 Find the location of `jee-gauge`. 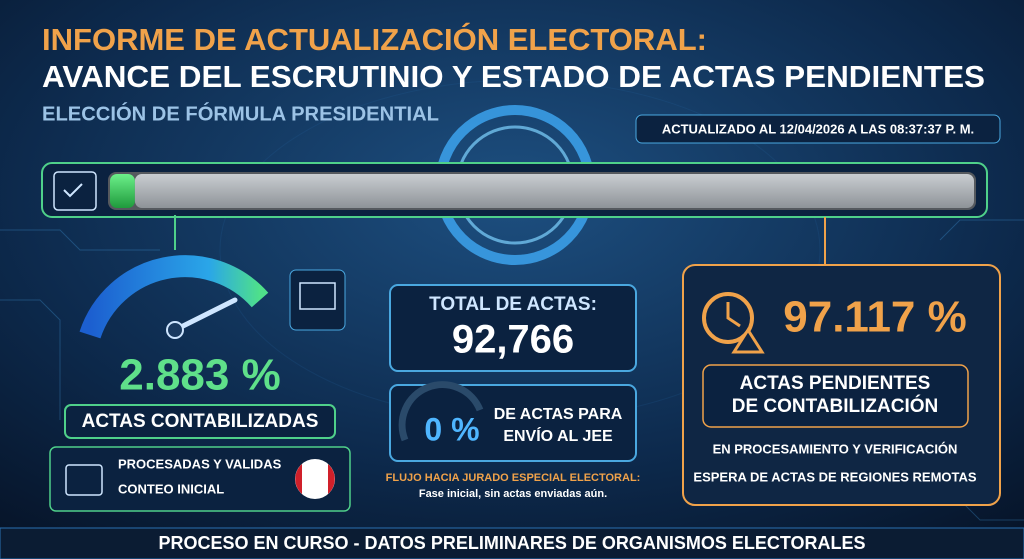

jee-gauge is located at coordinates (441, 411).